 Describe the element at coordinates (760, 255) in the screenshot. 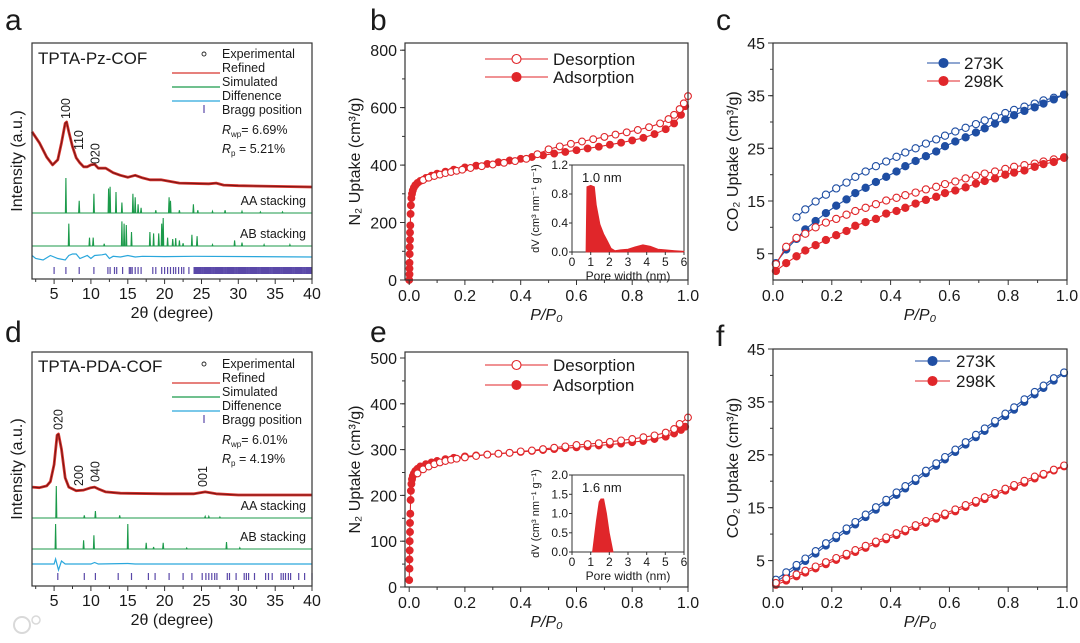

I see `y-tick-label: 5` at that location.